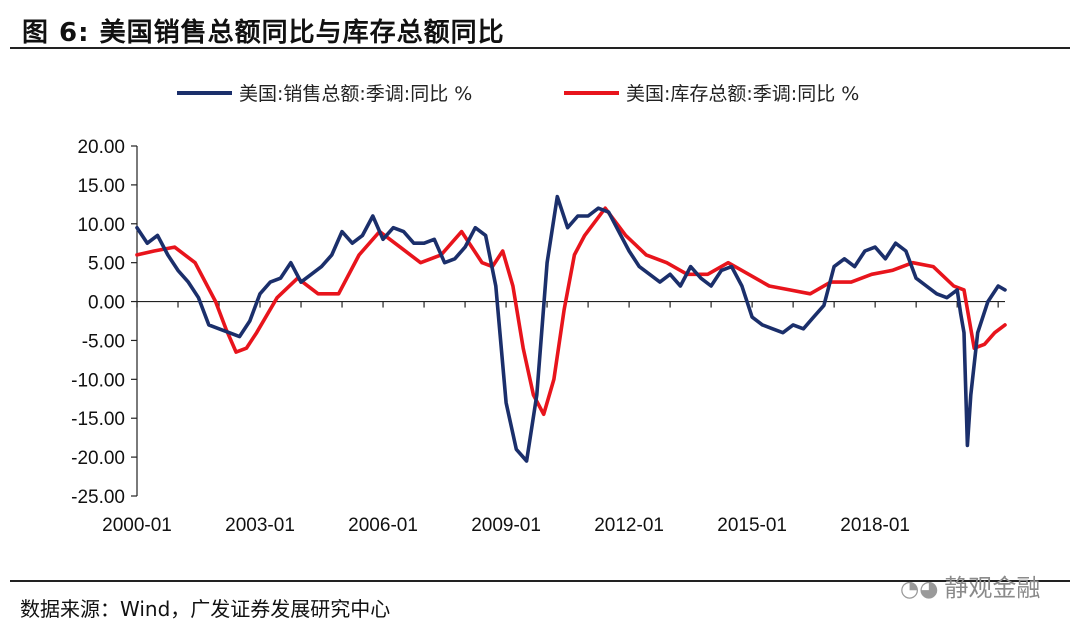 Image resolution: width=1080 pixels, height=632 pixels. What do you see at coordinates (137, 525) in the screenshot?
I see `x-tick-label: 2000-01` at bounding box center [137, 525].